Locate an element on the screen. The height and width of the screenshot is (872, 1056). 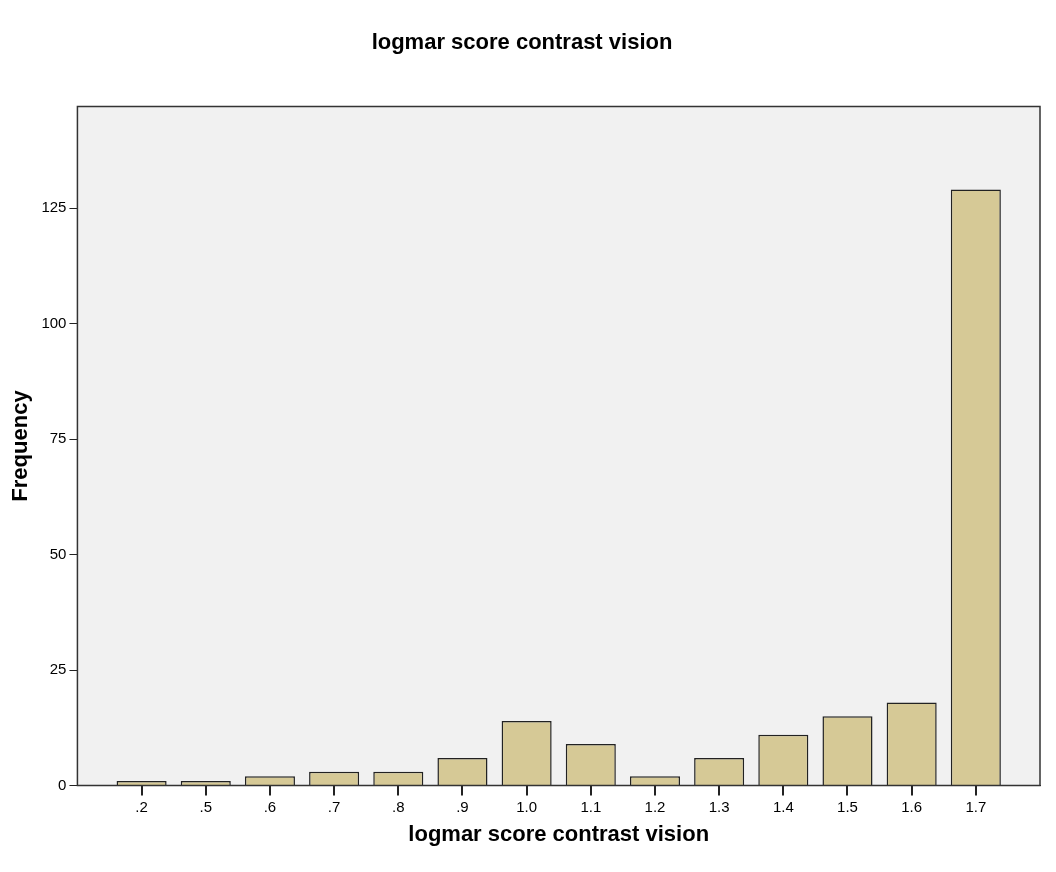
x-tick-label: 1.5 is located at coordinates (847, 806).